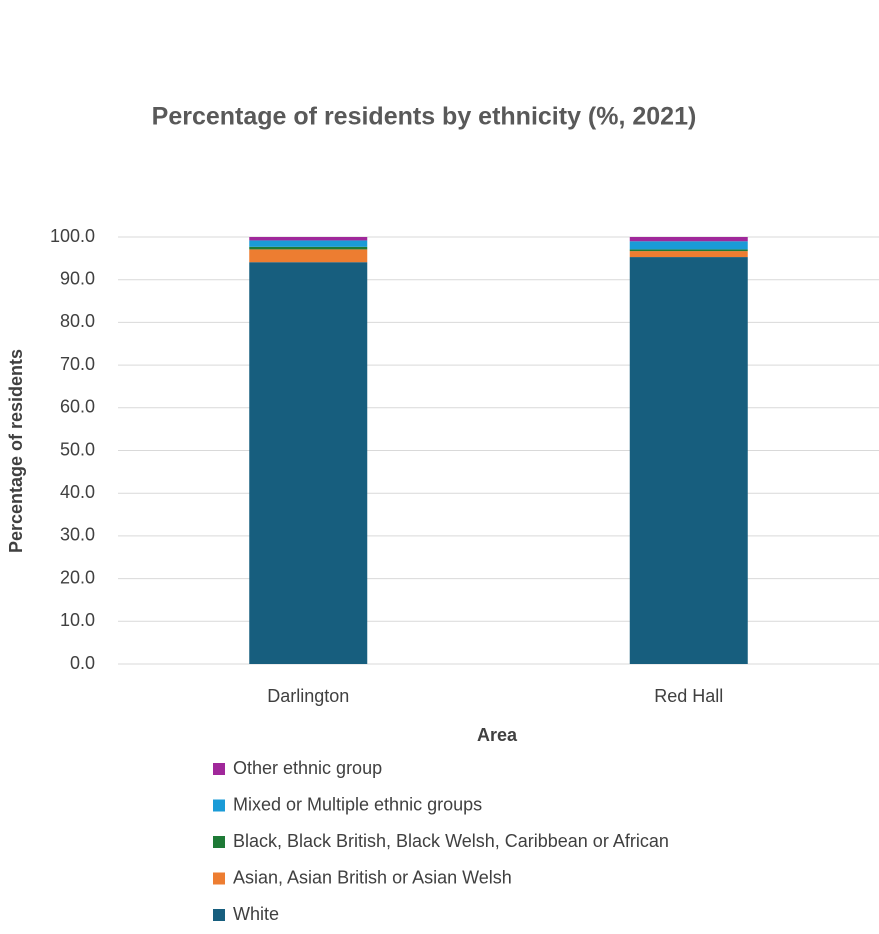 Image resolution: width=879 pixels, height=934 pixels. Describe the element at coordinates (357, 804) in the screenshot. I see `legend-label: Mixed or Multiple ethnic groups` at that location.